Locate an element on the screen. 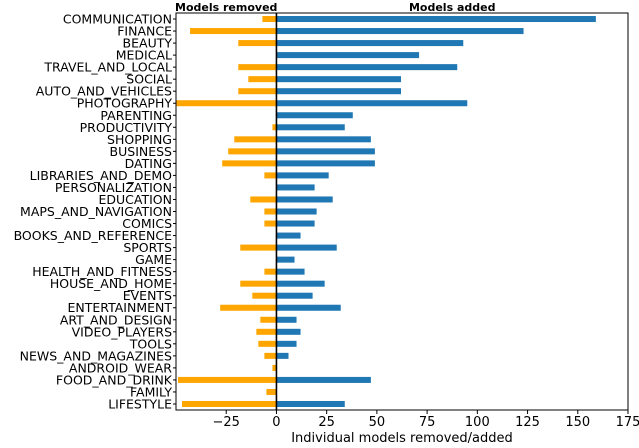  category-label-news-and-magazines: NEWS_AND_MAGAZINES is located at coordinates (96, 355).